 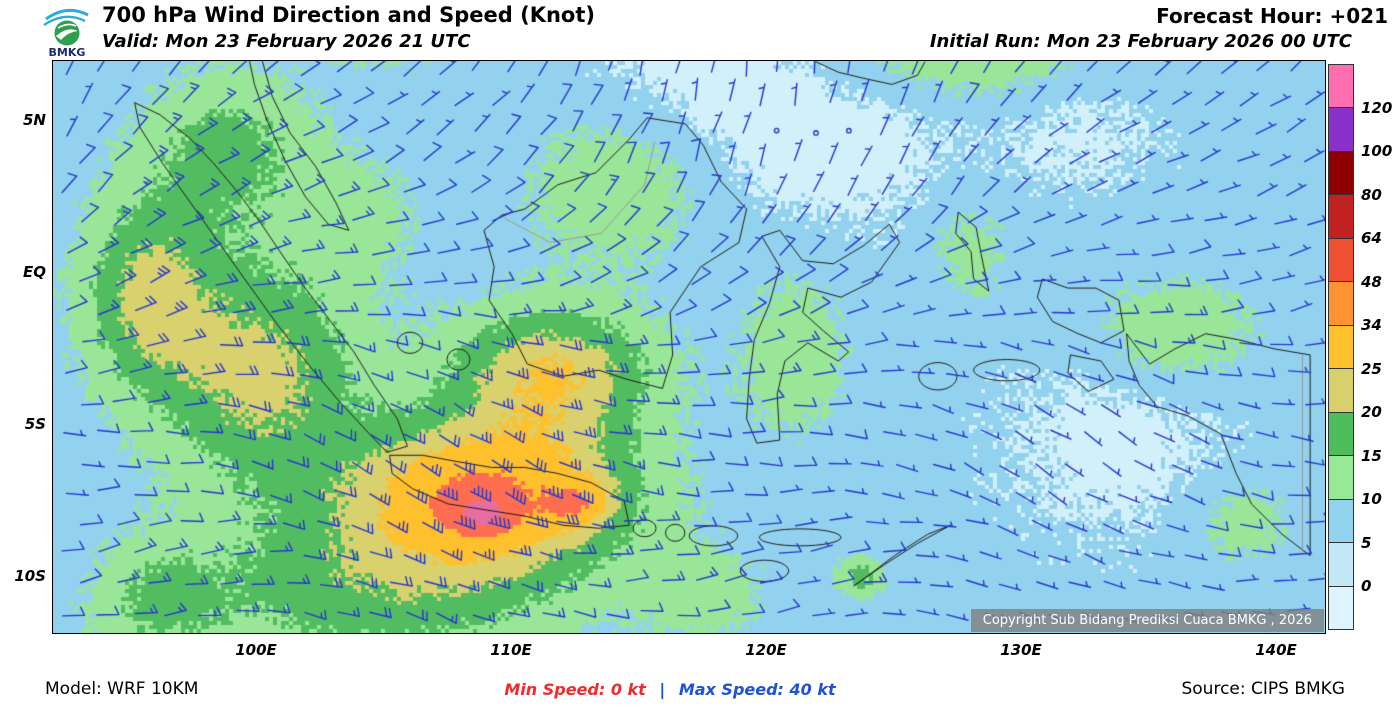 I want to click on legend-value-label: 80, so click(x=1371, y=194).